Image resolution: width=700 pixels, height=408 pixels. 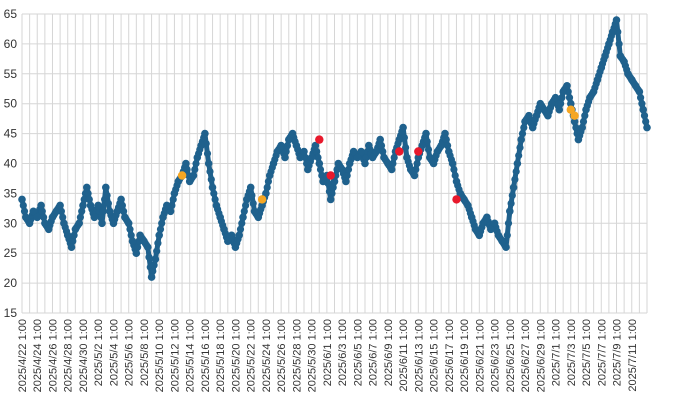 What do you see at coordinates (160, 355) in the screenshot?
I see `x-tick-label: 2025/5/10 1:00` at bounding box center [160, 355].